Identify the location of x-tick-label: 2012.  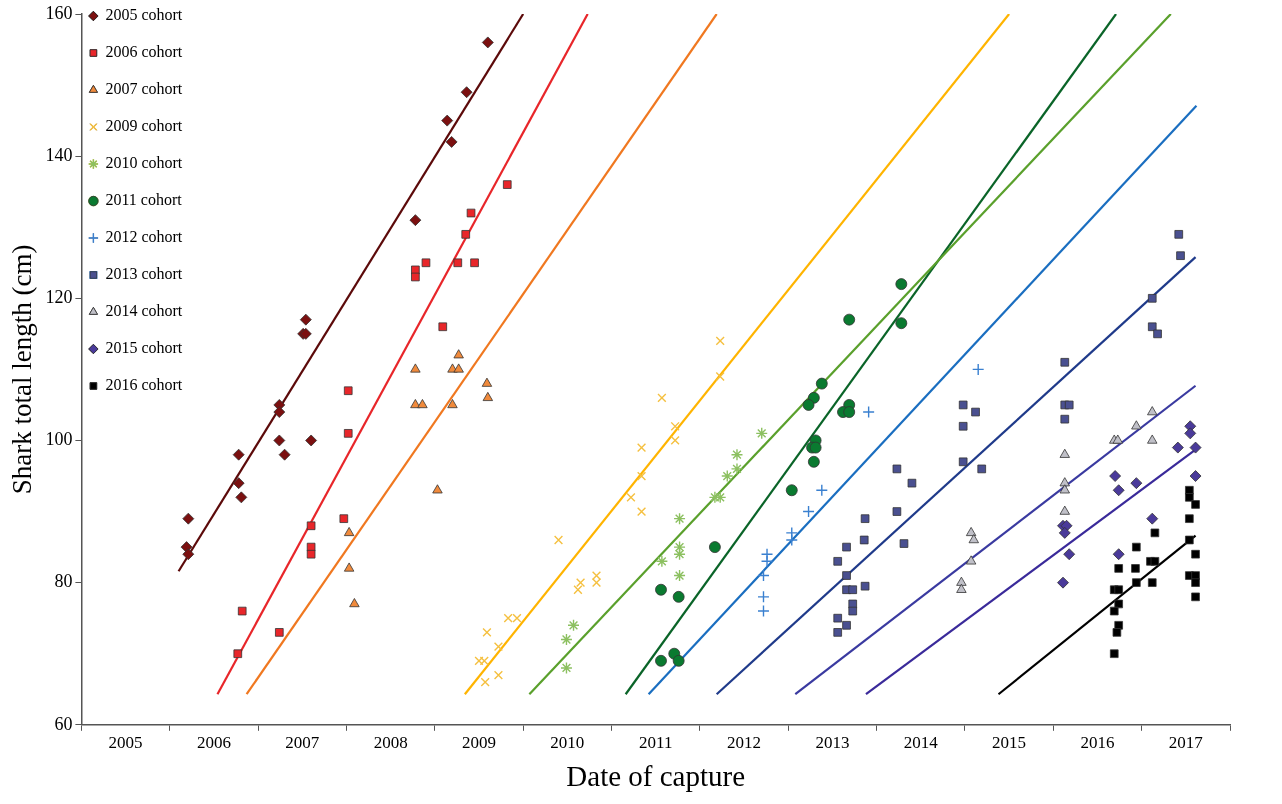
(744, 743).